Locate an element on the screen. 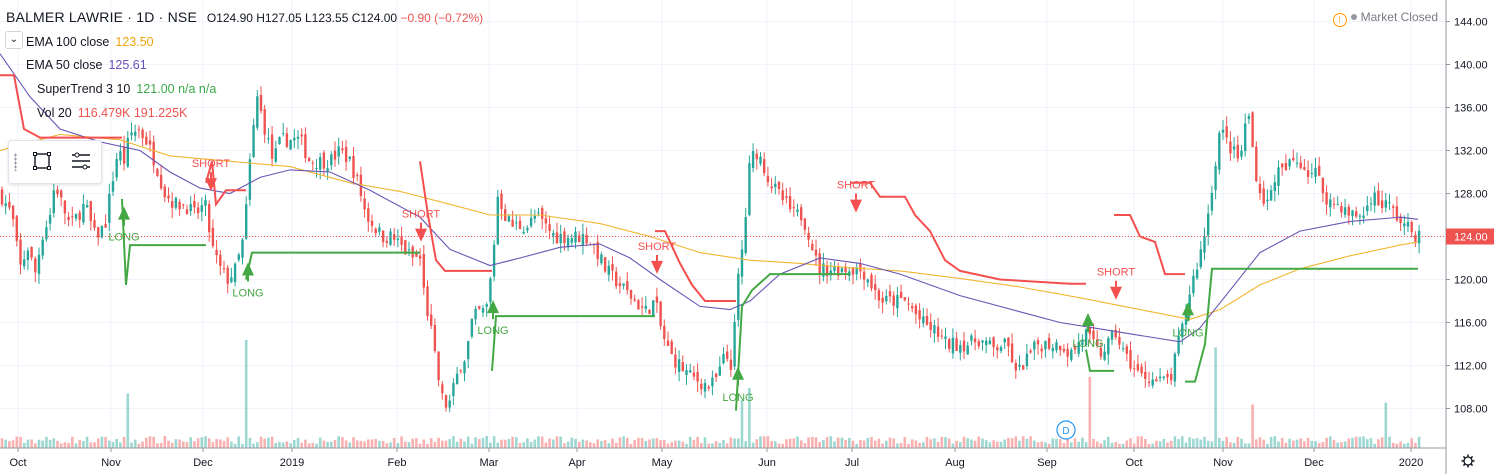 The image size is (1494, 474). collapse-legend-button: ⌄ is located at coordinates (14, 40).